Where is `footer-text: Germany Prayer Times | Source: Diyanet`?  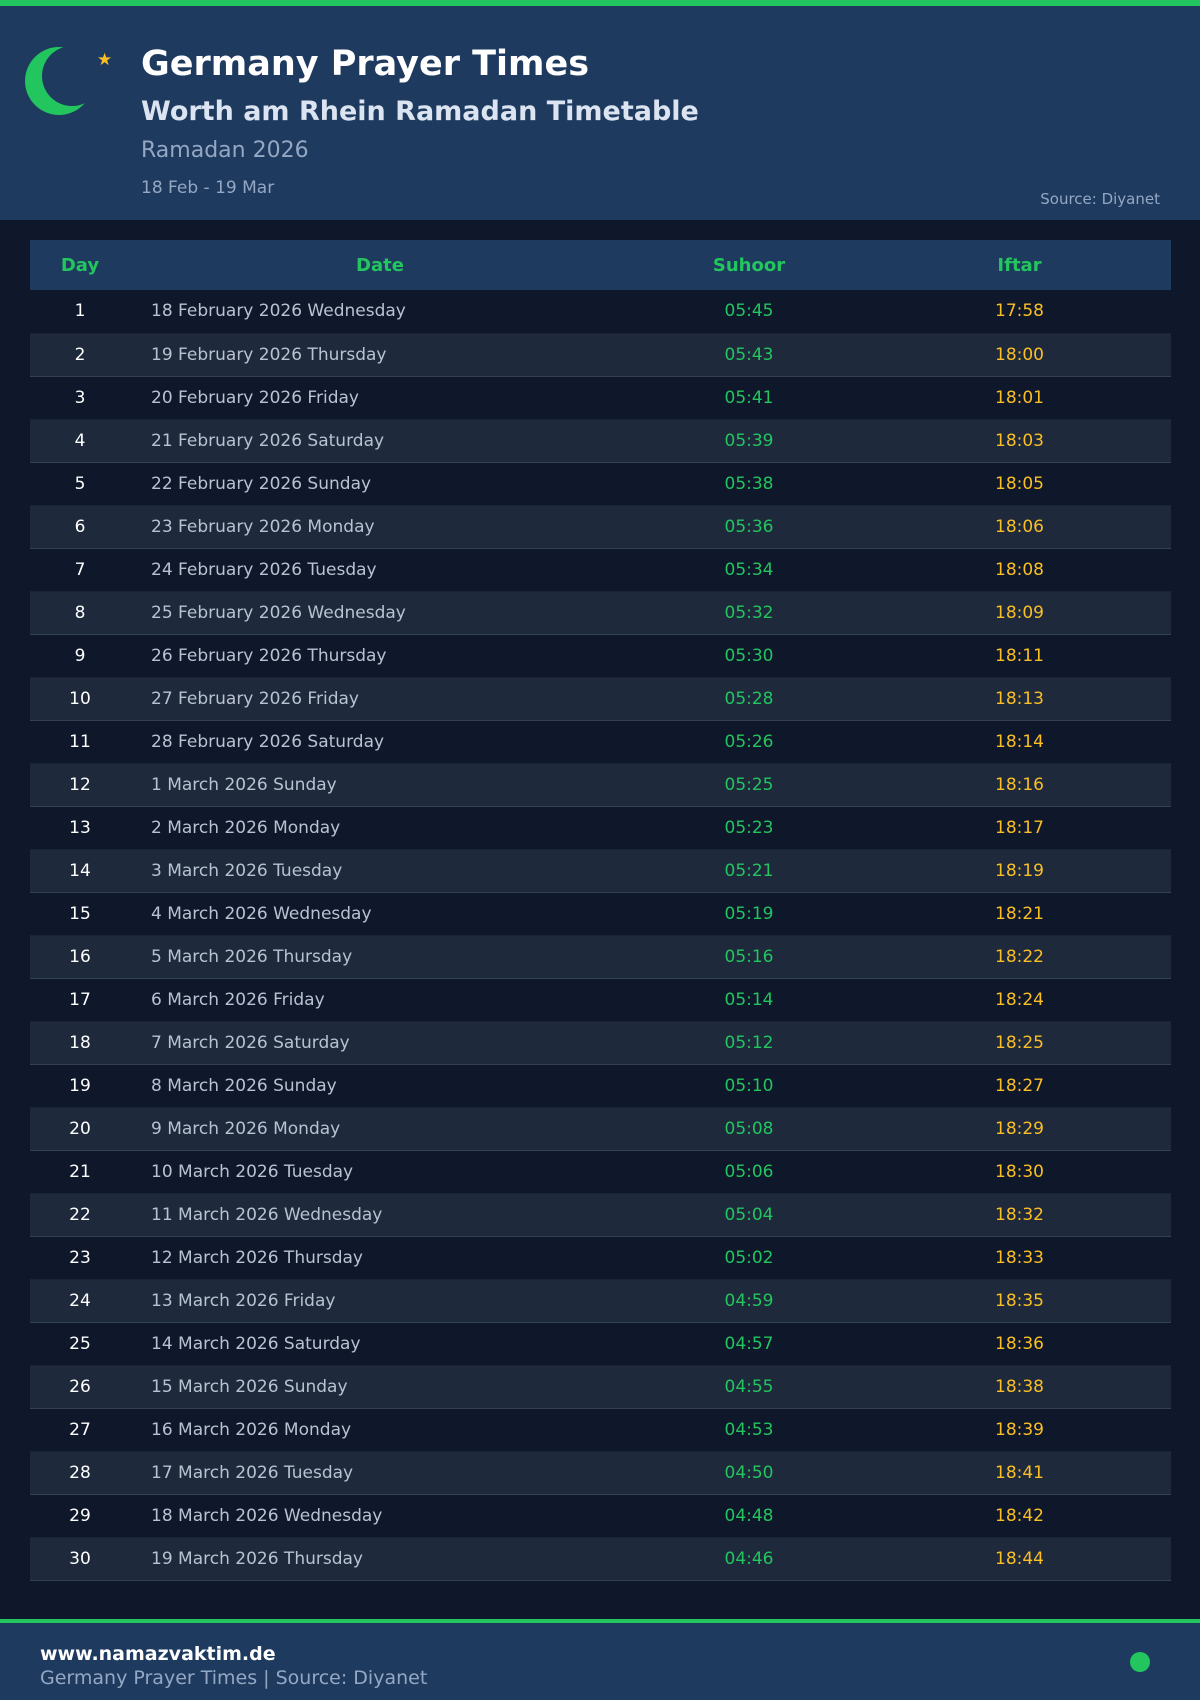 footer-text: Germany Prayer Times | Source: Diyanet is located at coordinates (234, 1678).